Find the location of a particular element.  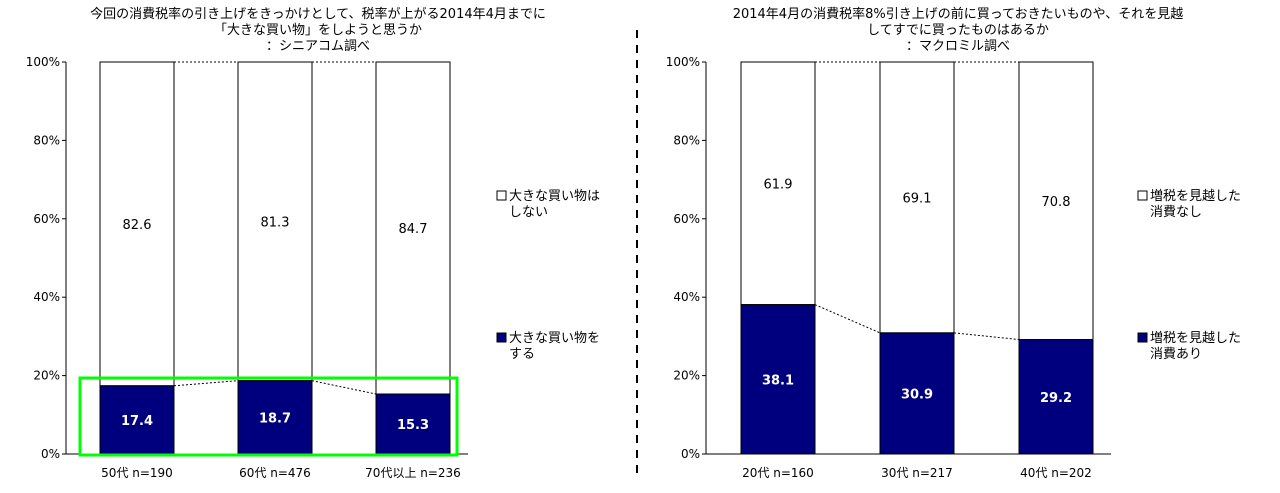

x-category-label: 60代 n=476 is located at coordinates (275, 473).